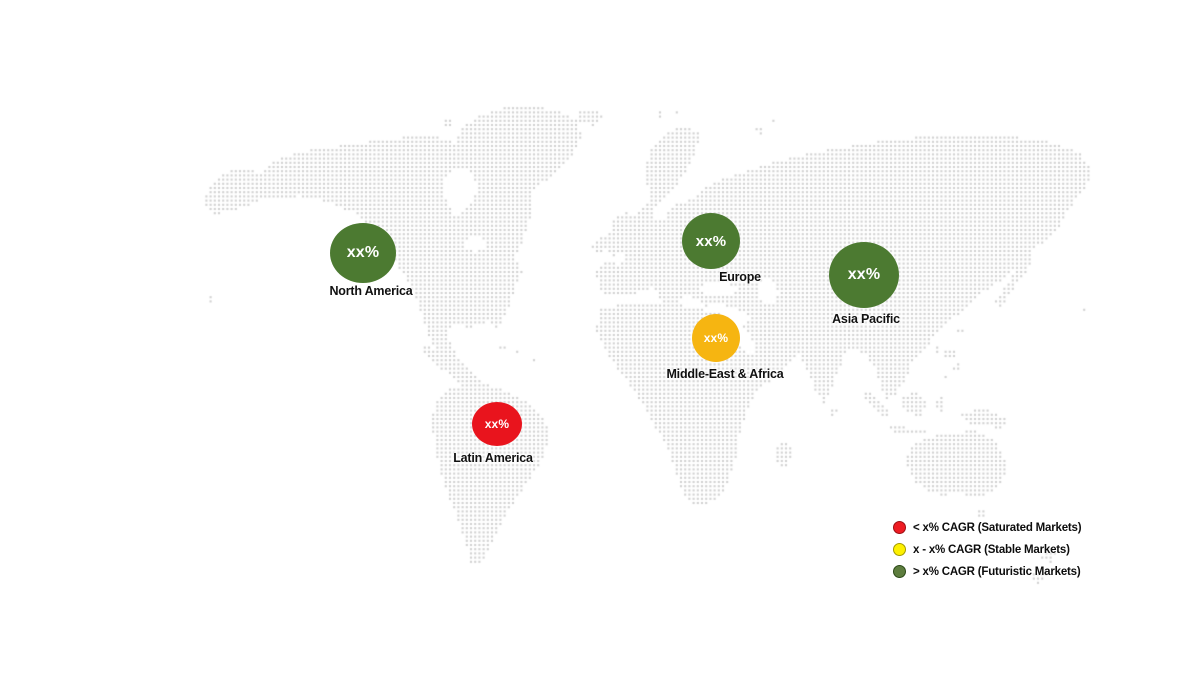  I want to click on region-bubble-latin-america: xx%, so click(497, 424).